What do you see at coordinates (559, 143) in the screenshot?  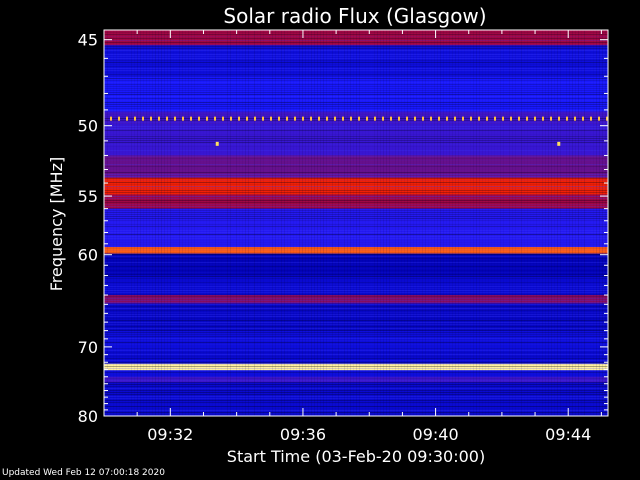 I see `burst-spot` at bounding box center [559, 143].